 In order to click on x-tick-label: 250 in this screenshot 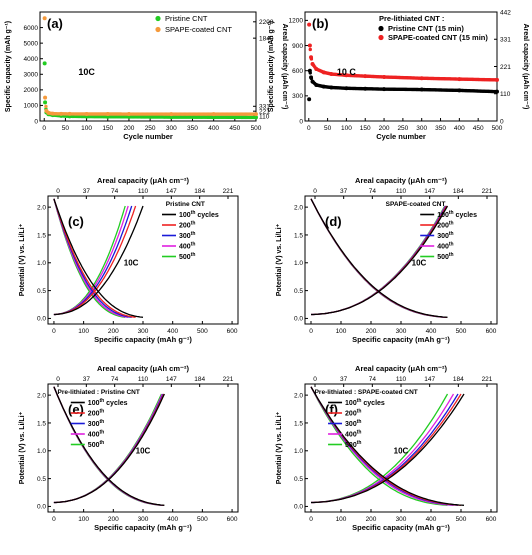, I will do `click(150, 128)`.